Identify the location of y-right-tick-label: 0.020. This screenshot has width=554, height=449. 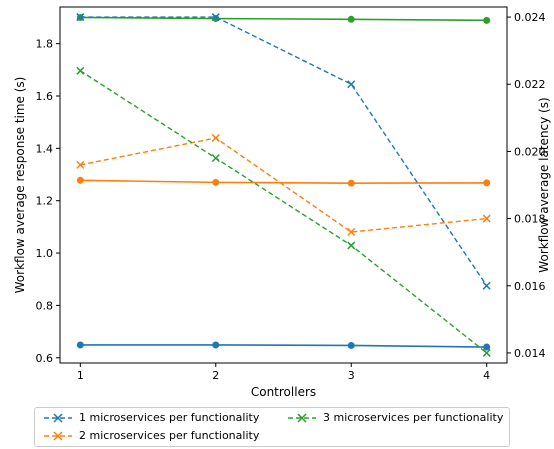
(530, 151).